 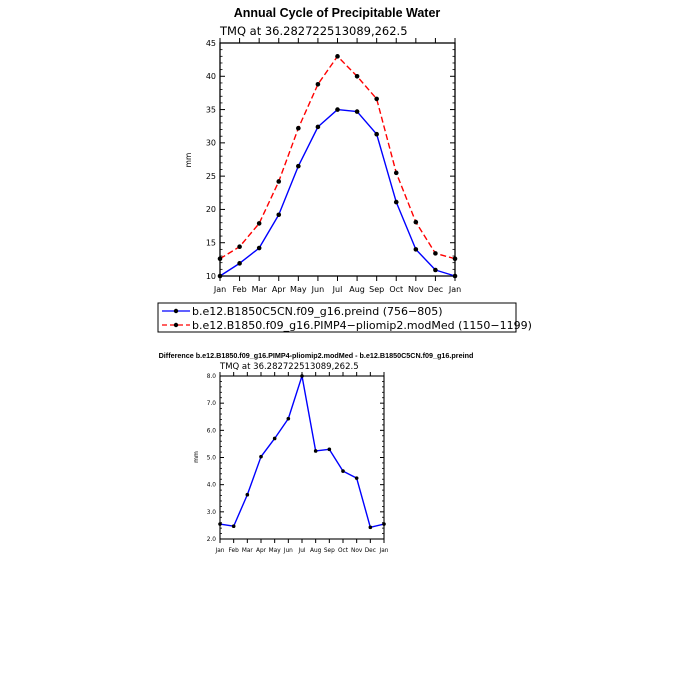 What do you see at coordinates (416, 289) in the screenshot?
I see `c1-x-tick-label: Nov` at bounding box center [416, 289].